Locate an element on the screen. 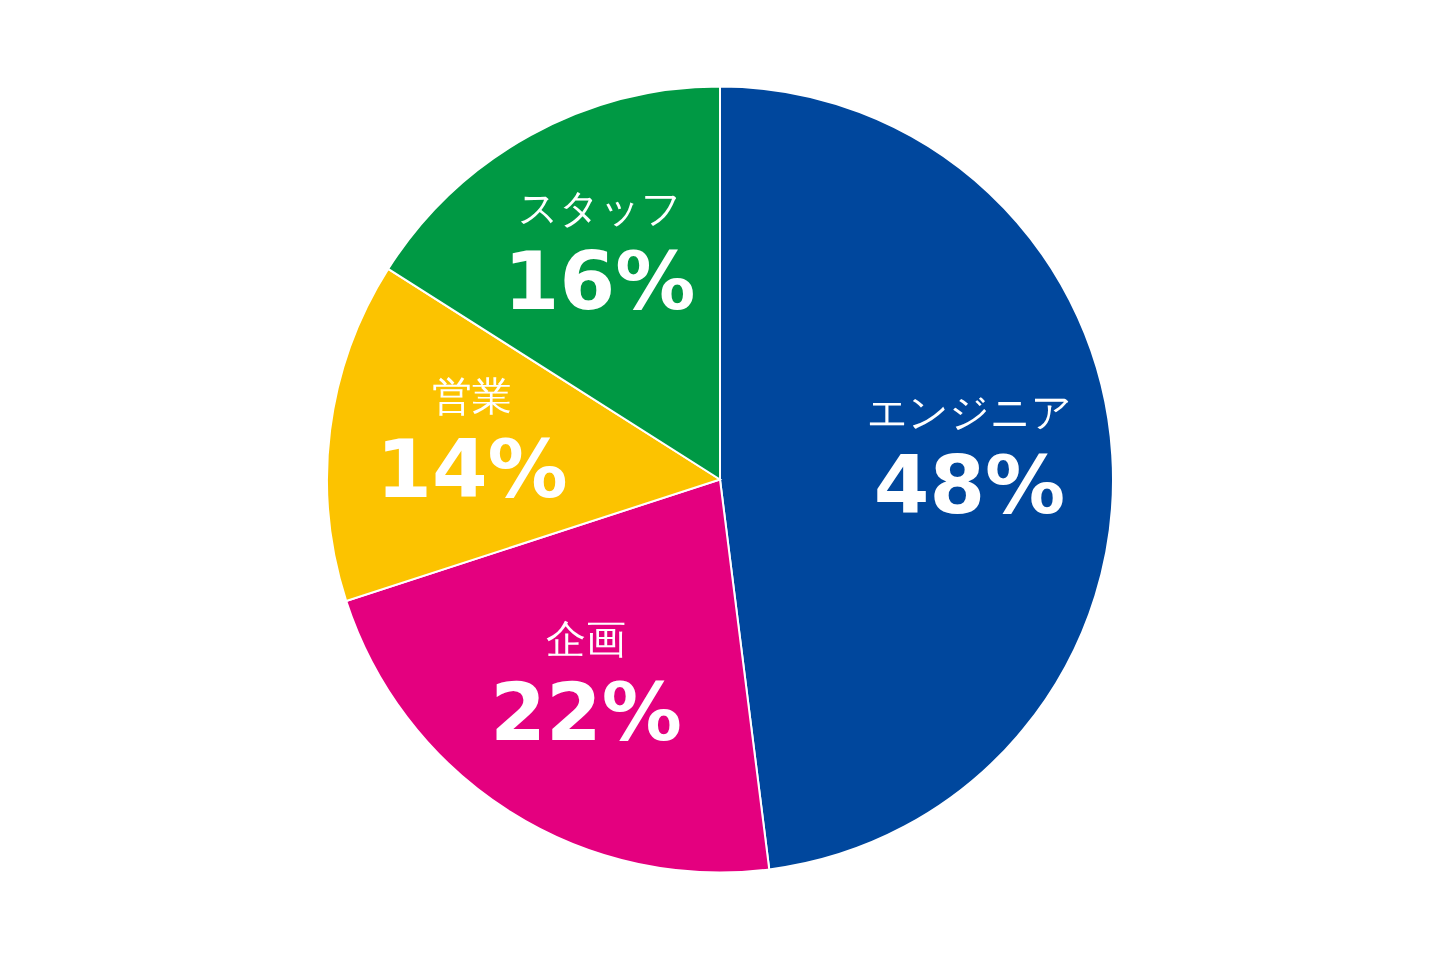  data-label: 16% is located at coordinates (599, 282).